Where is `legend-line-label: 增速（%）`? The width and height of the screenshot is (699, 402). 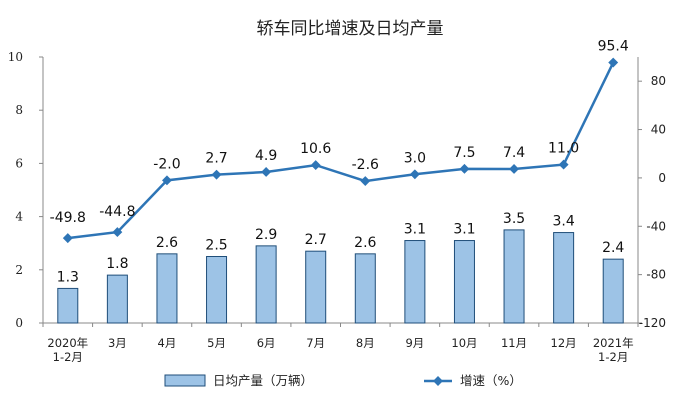 legend-line-label: 增速（%） is located at coordinates (491, 380).